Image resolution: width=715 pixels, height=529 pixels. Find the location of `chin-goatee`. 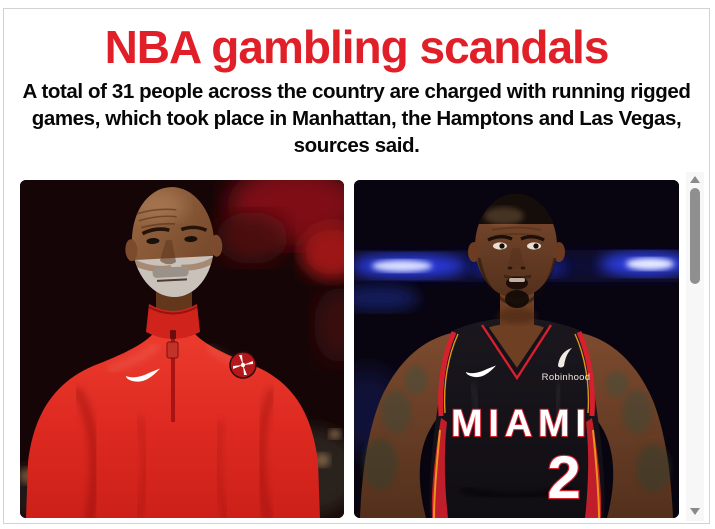

chin-goatee is located at coordinates (517, 299).